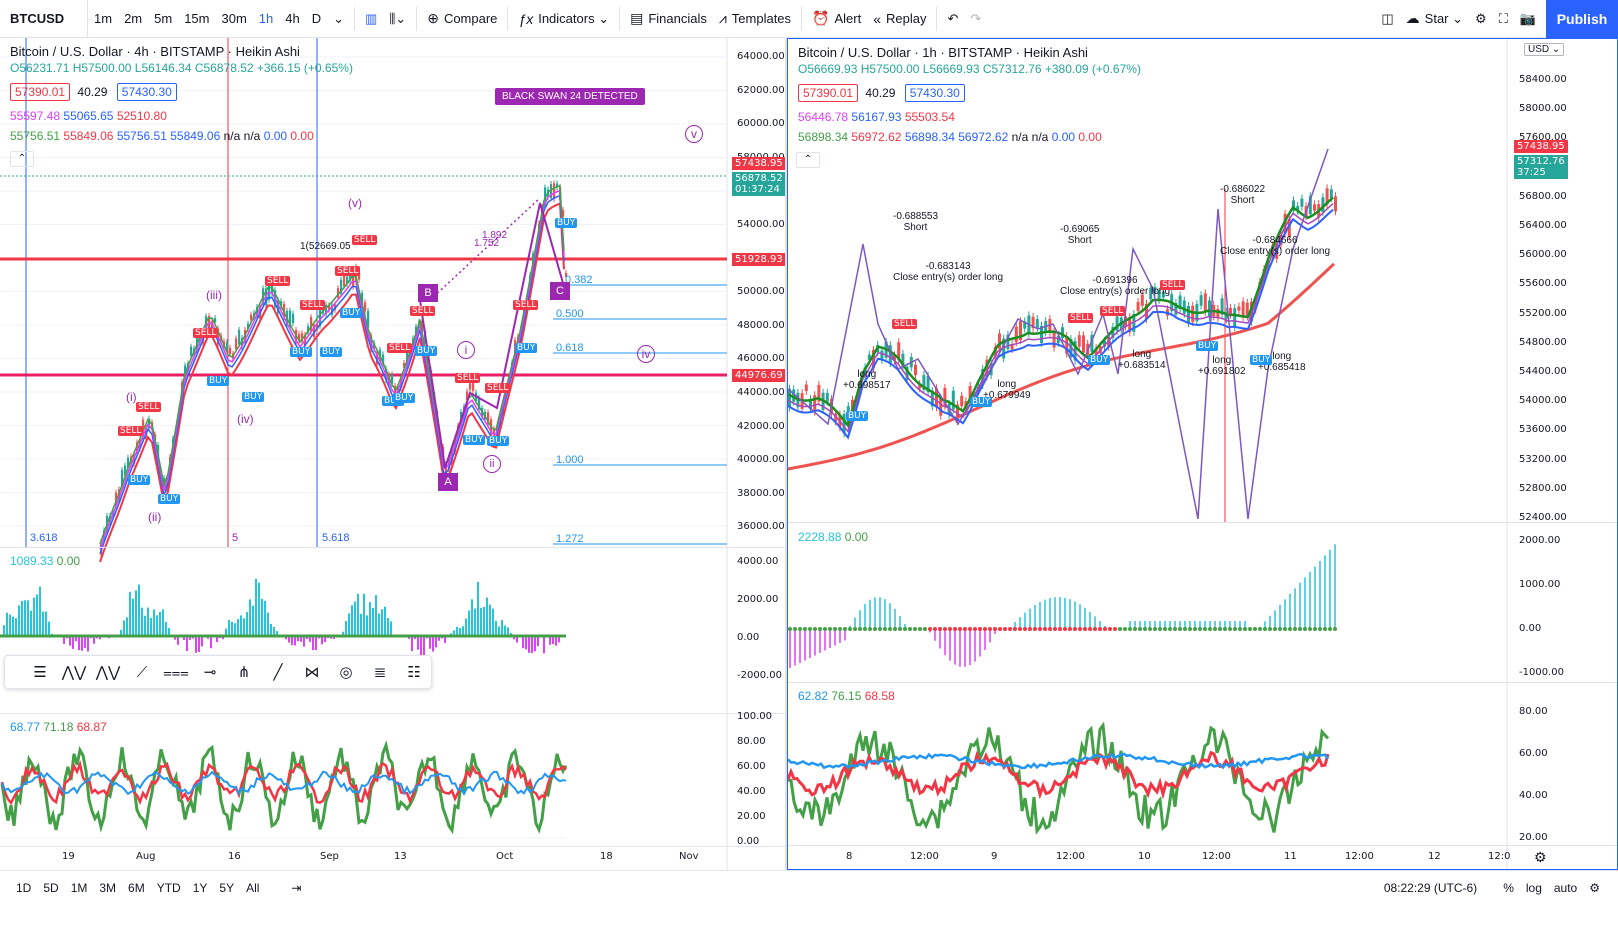  What do you see at coordinates (1543, 109) in the screenshot?
I see `axis-tick-label: 58000.00` at bounding box center [1543, 109].